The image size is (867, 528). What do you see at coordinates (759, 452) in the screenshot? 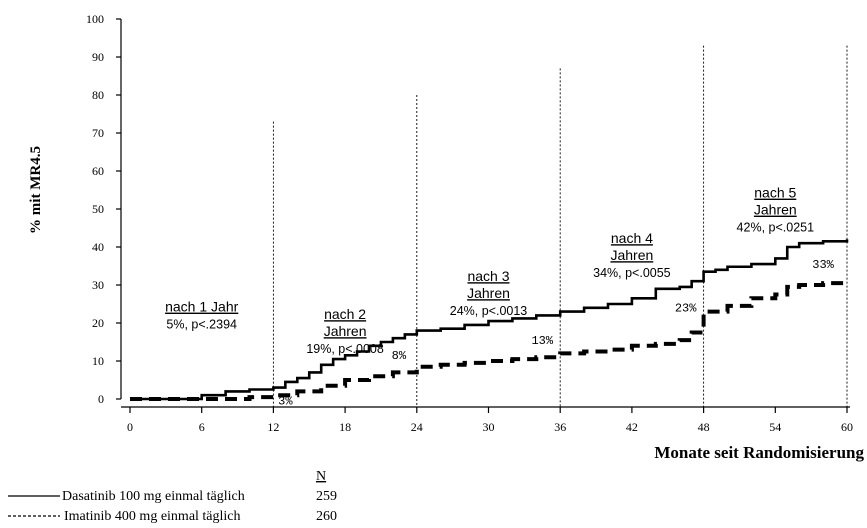
I see `x-axis-label: Monate seit Randomisierung` at bounding box center [759, 452].